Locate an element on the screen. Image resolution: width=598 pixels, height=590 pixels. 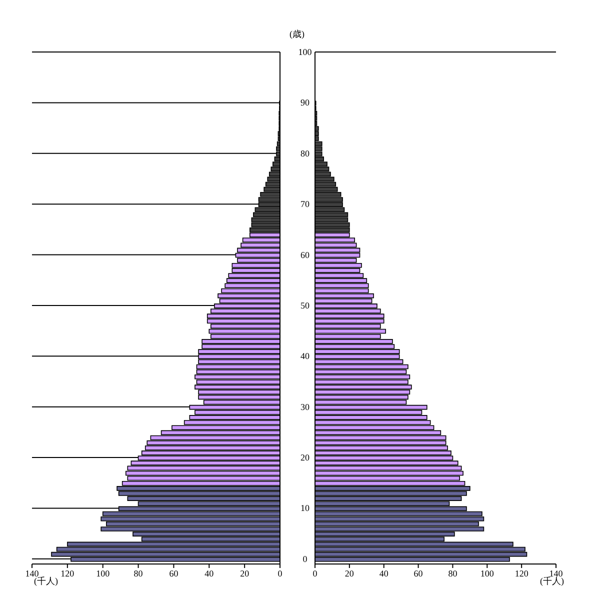
y-axis-title: (歳) is located at coordinates (297, 34).